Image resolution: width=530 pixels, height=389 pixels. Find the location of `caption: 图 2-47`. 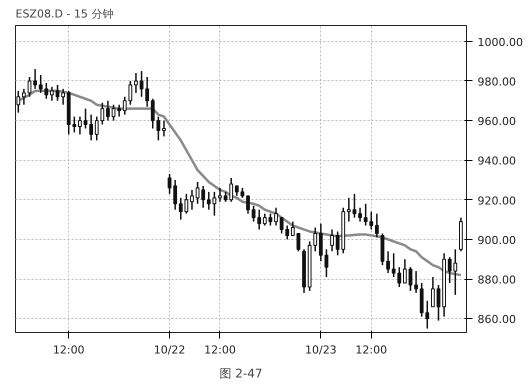

caption: 图 2-47 is located at coordinates (241, 373).